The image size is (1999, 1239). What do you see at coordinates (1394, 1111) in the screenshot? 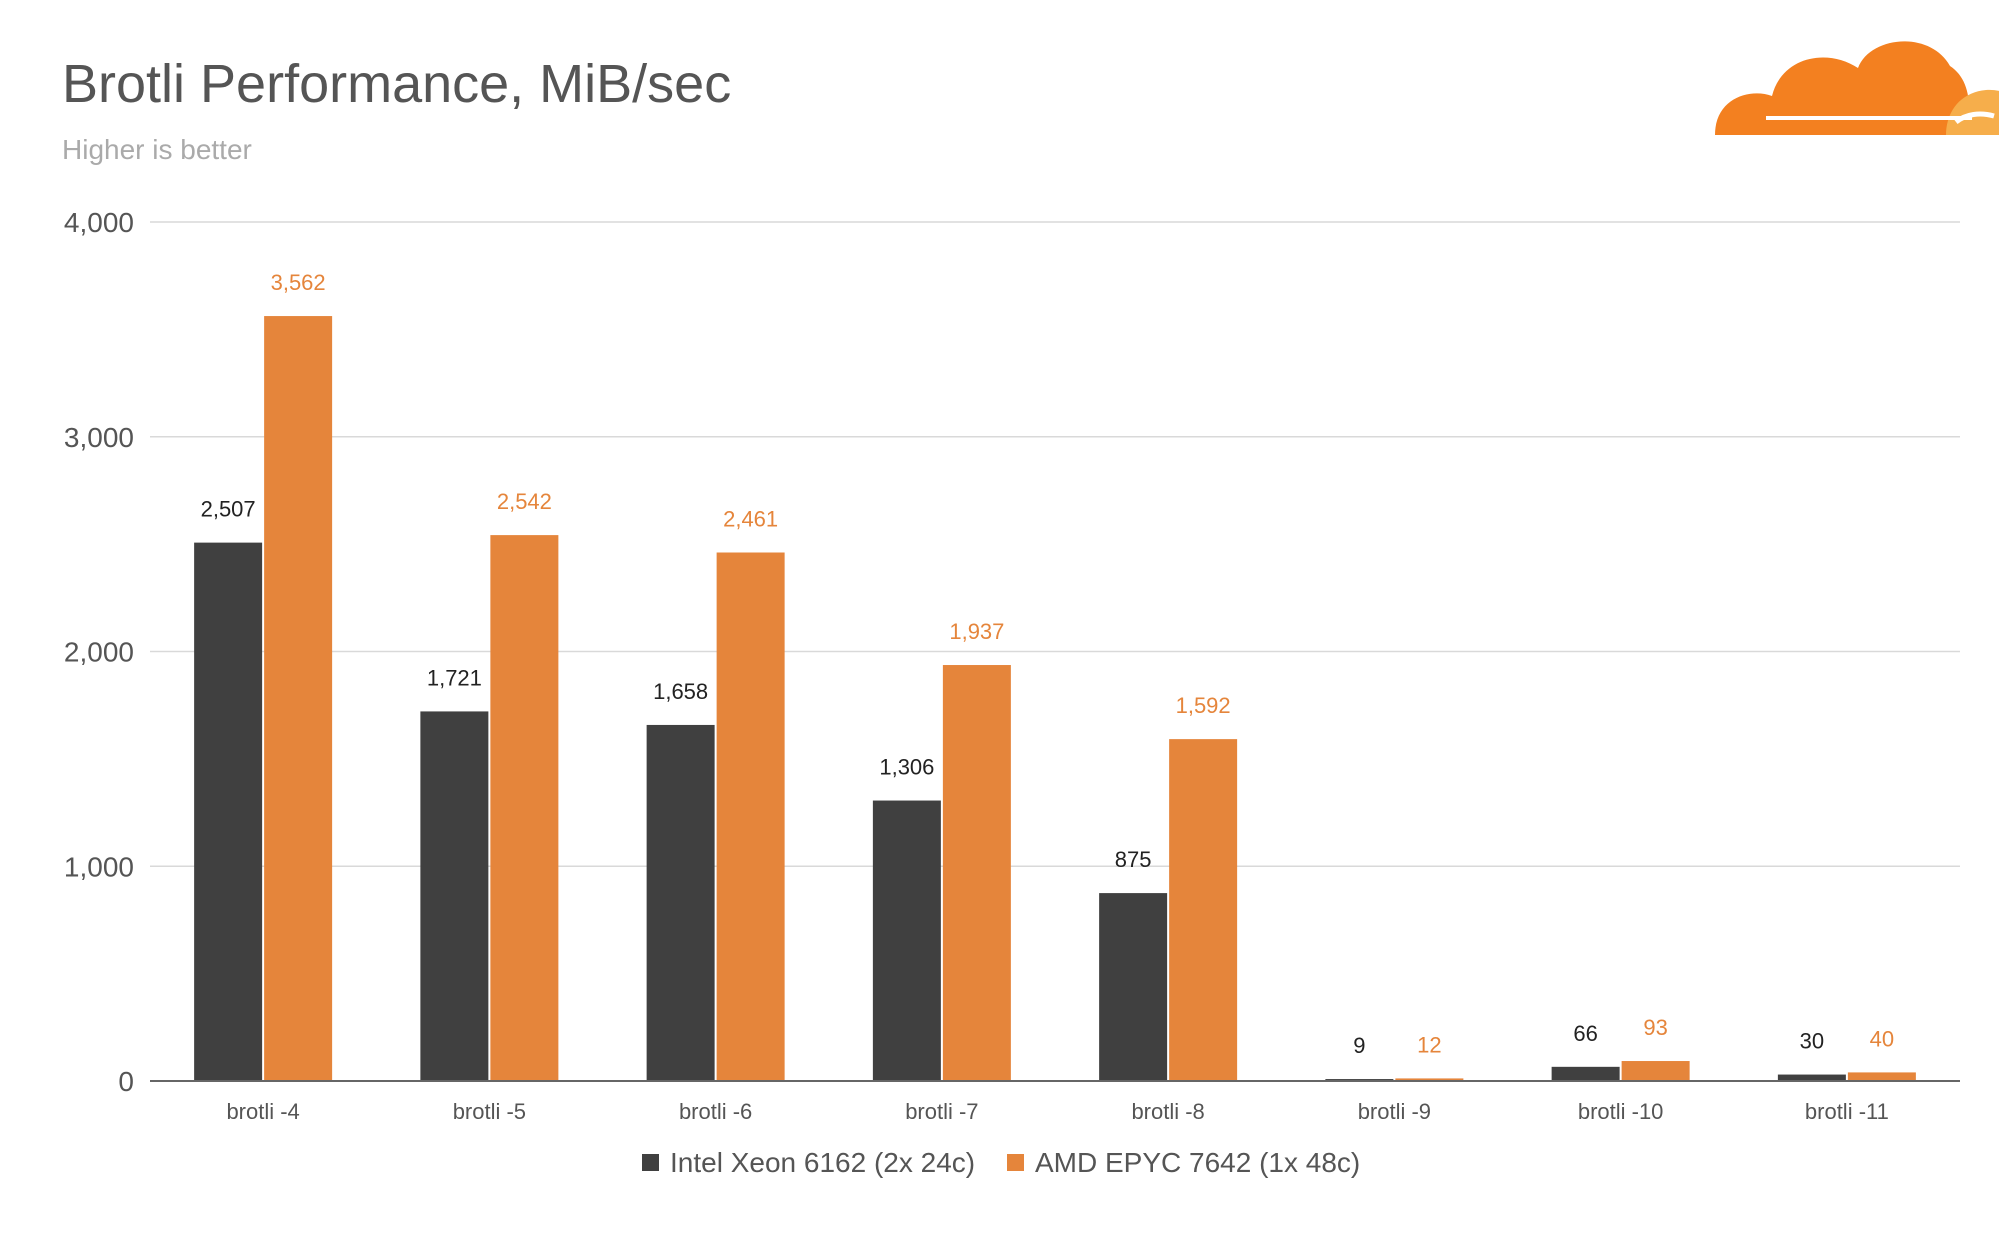
I see `x-tick-label: brotli -9` at bounding box center [1394, 1111].